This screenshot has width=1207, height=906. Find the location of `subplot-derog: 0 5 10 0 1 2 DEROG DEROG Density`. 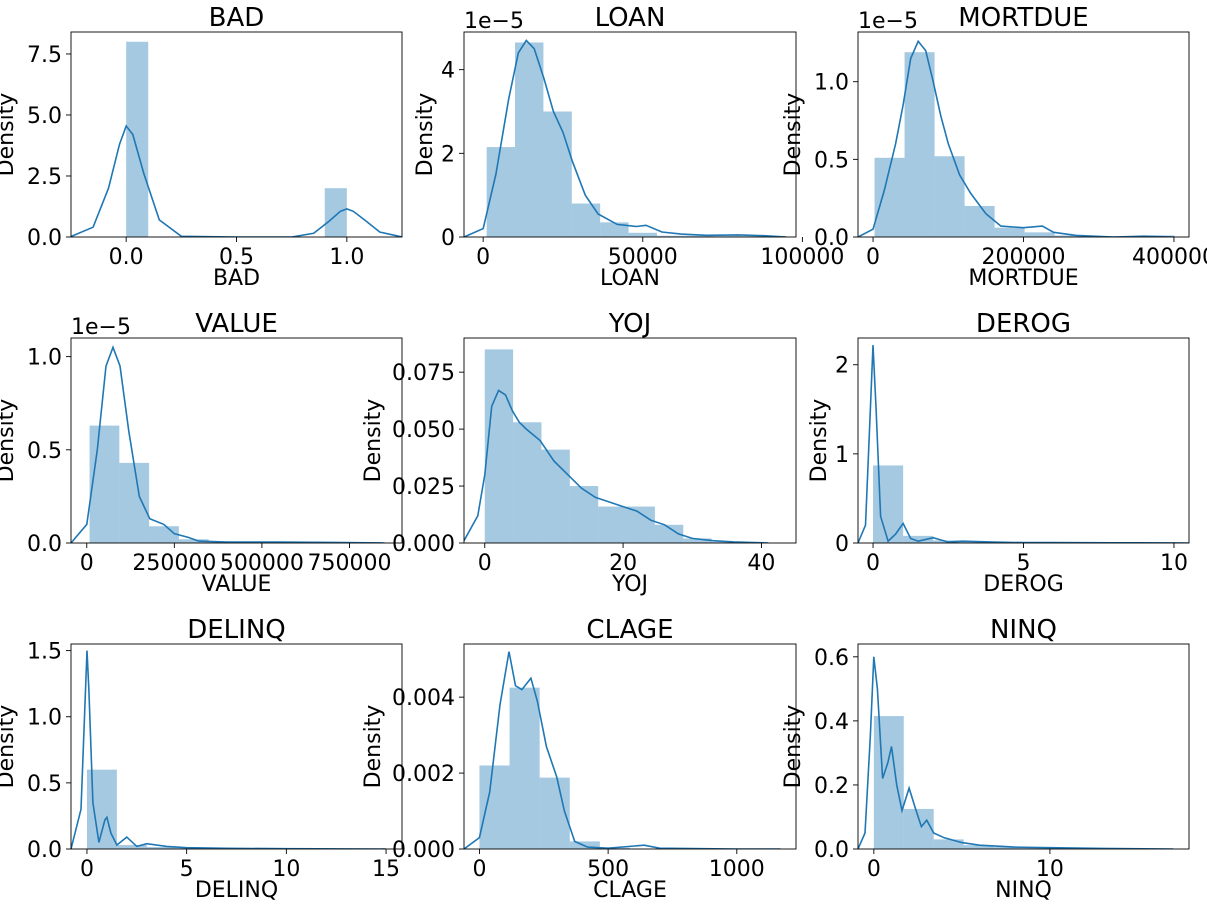

subplot-derog: 0 5 10 0 1 2 DEROG DEROG Density is located at coordinates (998, 453).